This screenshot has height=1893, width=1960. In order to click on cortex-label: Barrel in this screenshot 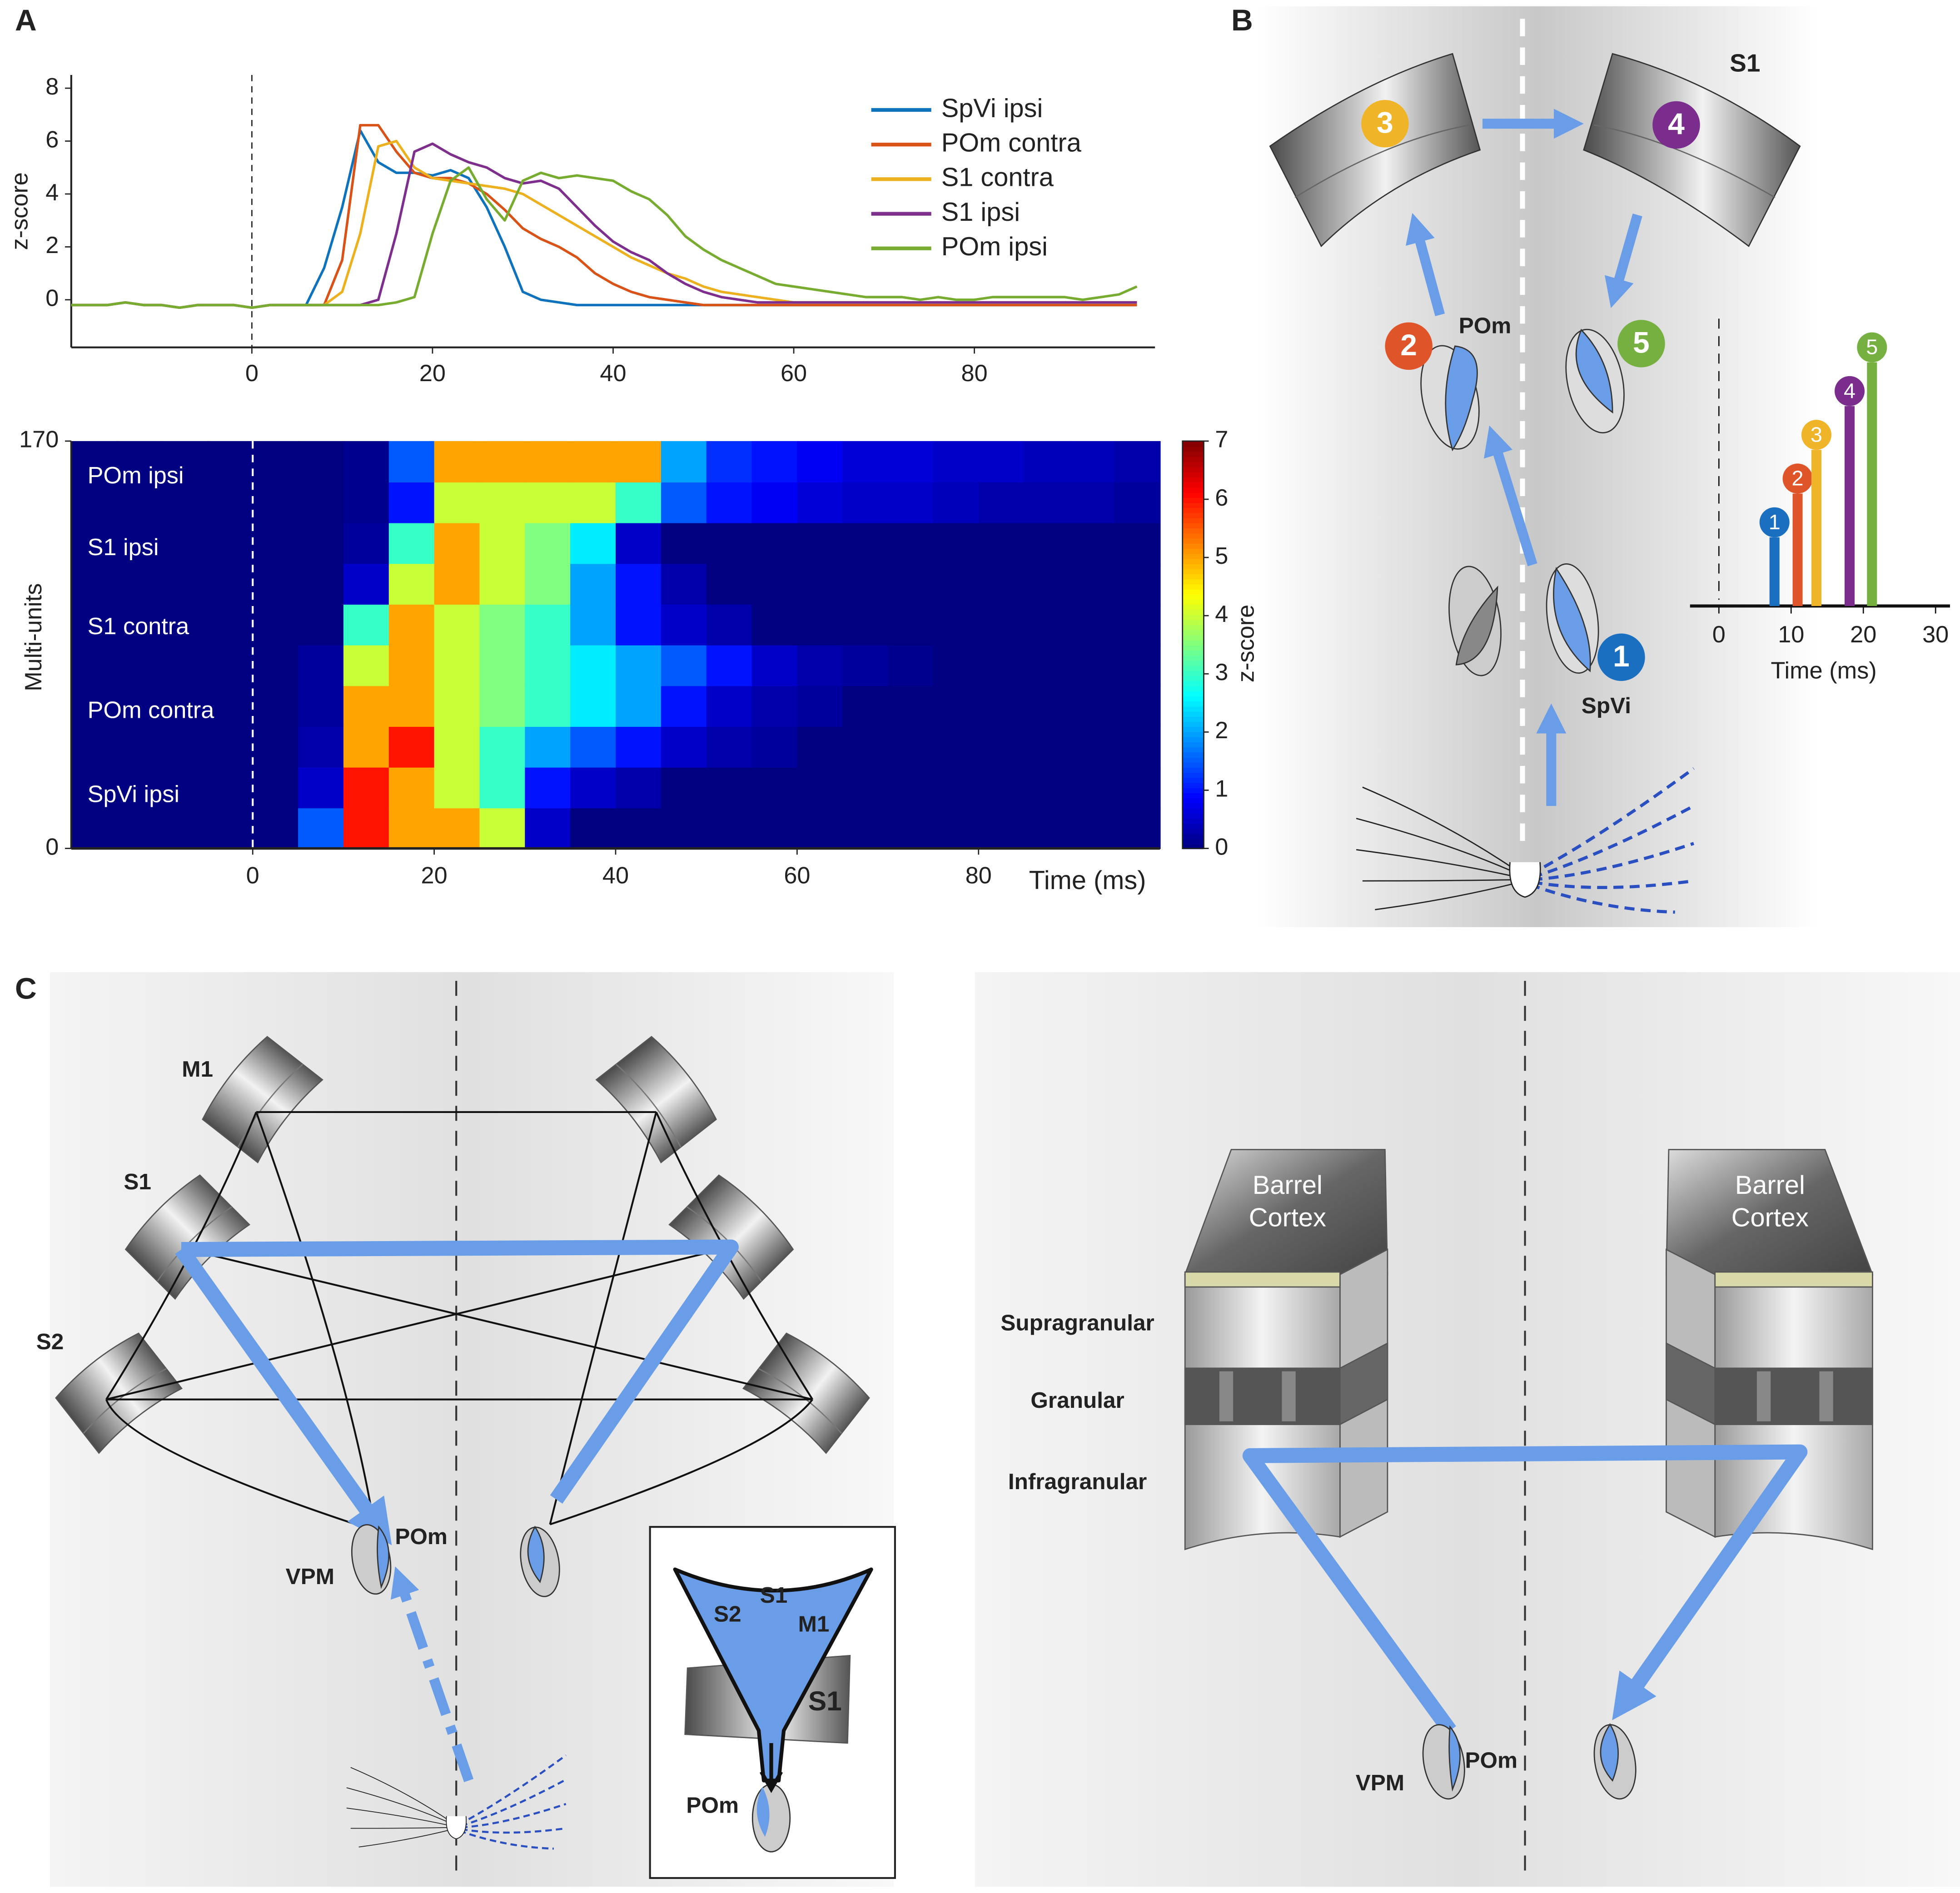, I will do `click(1288, 1186)`.